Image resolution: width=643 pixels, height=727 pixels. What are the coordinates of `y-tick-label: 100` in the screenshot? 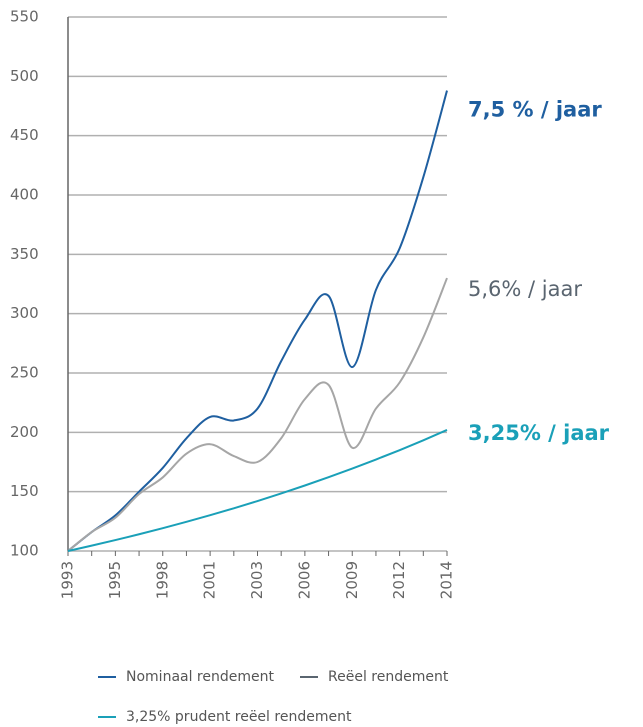 It's located at (24, 551).